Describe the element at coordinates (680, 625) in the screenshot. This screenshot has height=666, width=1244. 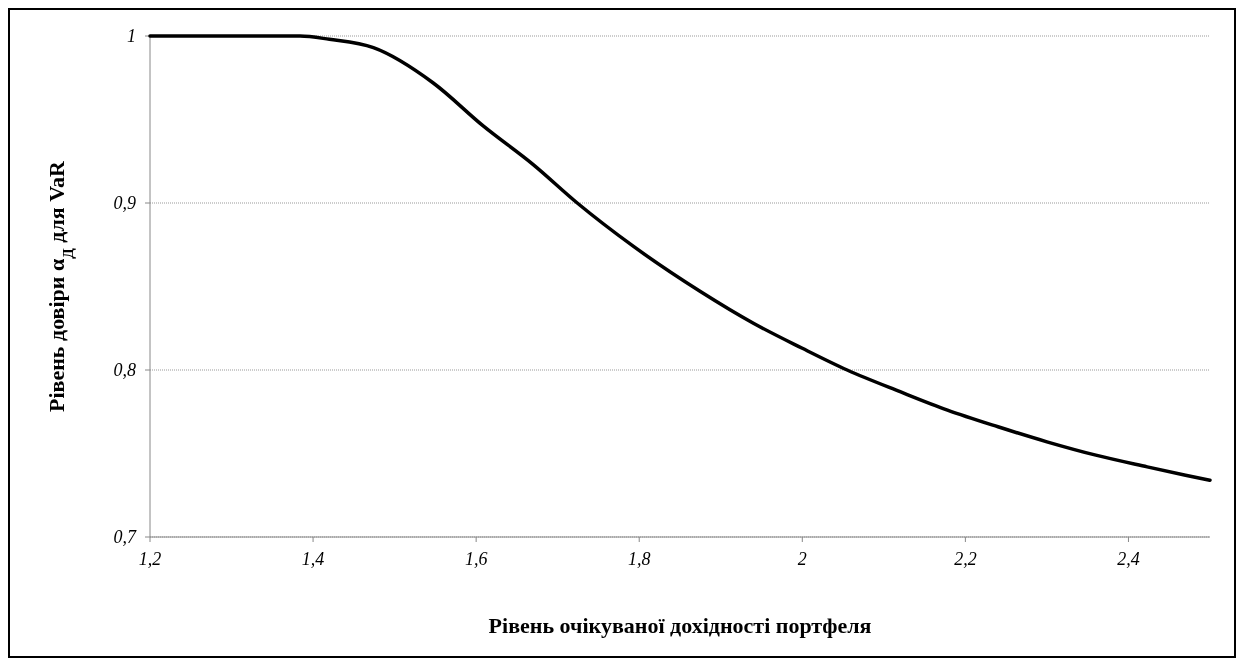
I see `x-axis-title: Рівень очікуваної дохідності портфеля` at that location.